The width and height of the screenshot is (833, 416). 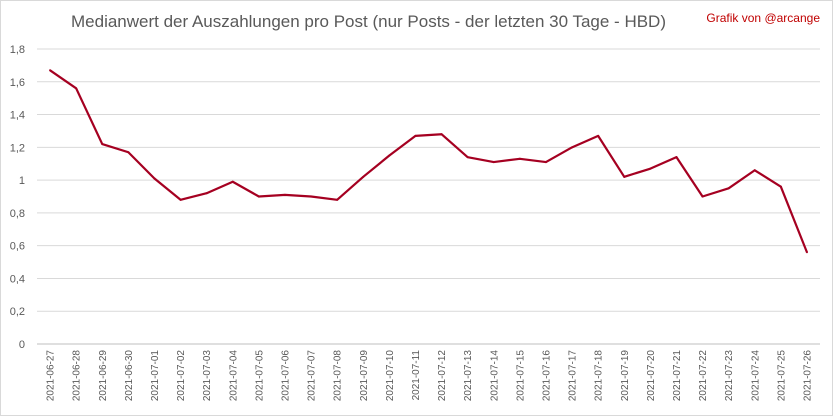 I want to click on x-tick-label: 2021-06-29, so click(x=103, y=376).